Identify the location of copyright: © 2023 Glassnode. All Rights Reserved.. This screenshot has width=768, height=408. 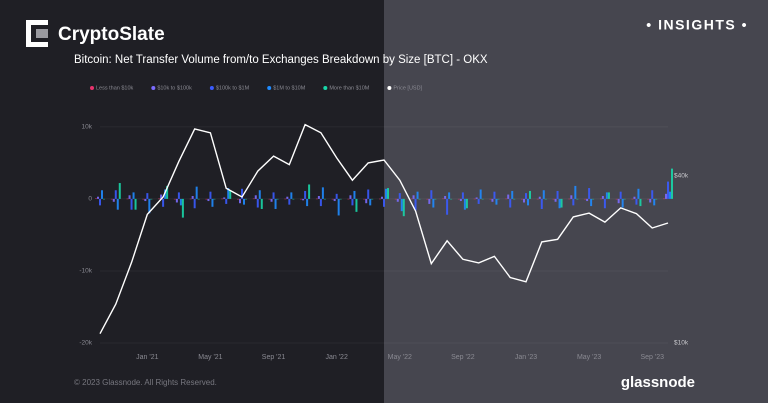
(145, 382).